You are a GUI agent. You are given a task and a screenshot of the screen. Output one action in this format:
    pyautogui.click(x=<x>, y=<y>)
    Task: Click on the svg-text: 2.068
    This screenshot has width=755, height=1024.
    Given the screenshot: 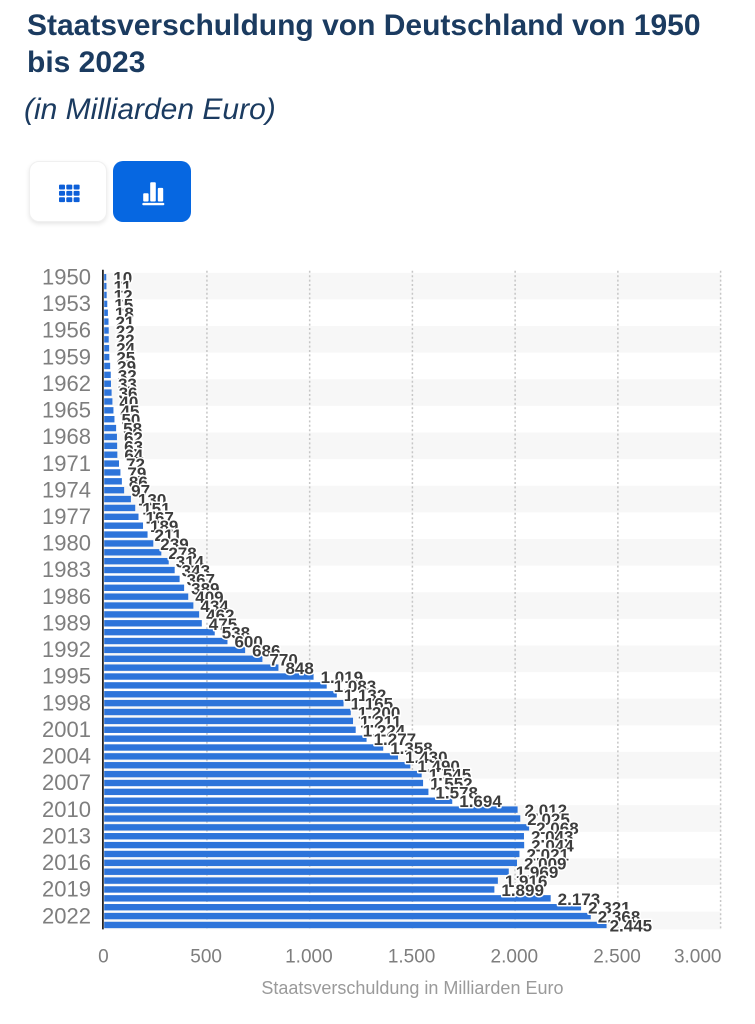 What is the action you would take?
    pyautogui.click(x=557, y=828)
    